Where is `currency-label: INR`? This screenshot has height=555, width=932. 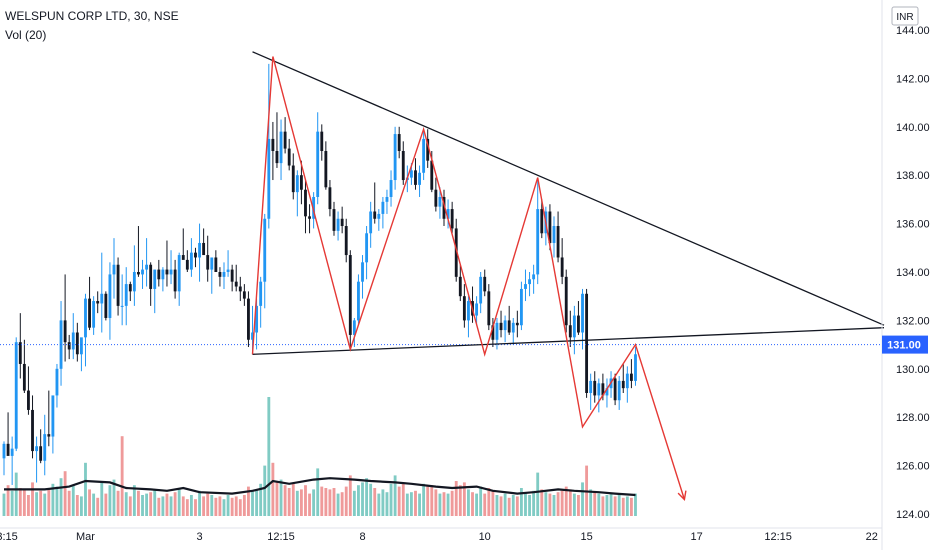 currency-label: INR is located at coordinates (904, 17).